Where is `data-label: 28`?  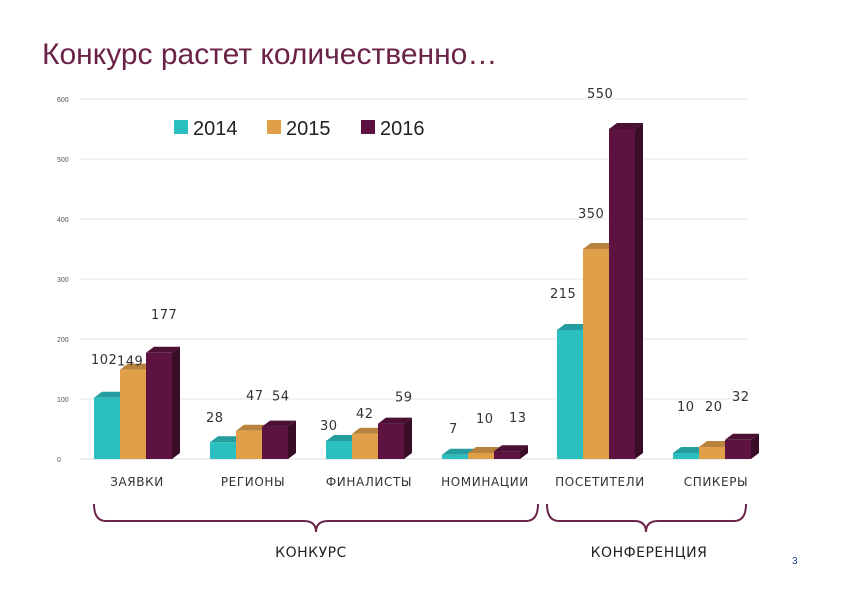
data-label: 28 is located at coordinates (215, 418).